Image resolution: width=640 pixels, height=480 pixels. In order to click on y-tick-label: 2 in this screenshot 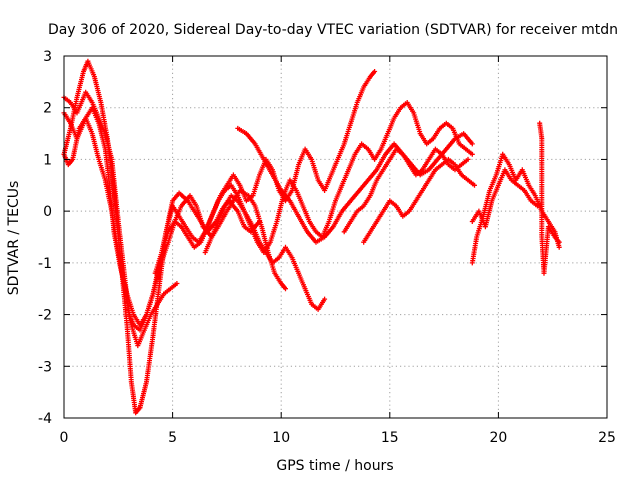, I will do `click(47, 109)`.